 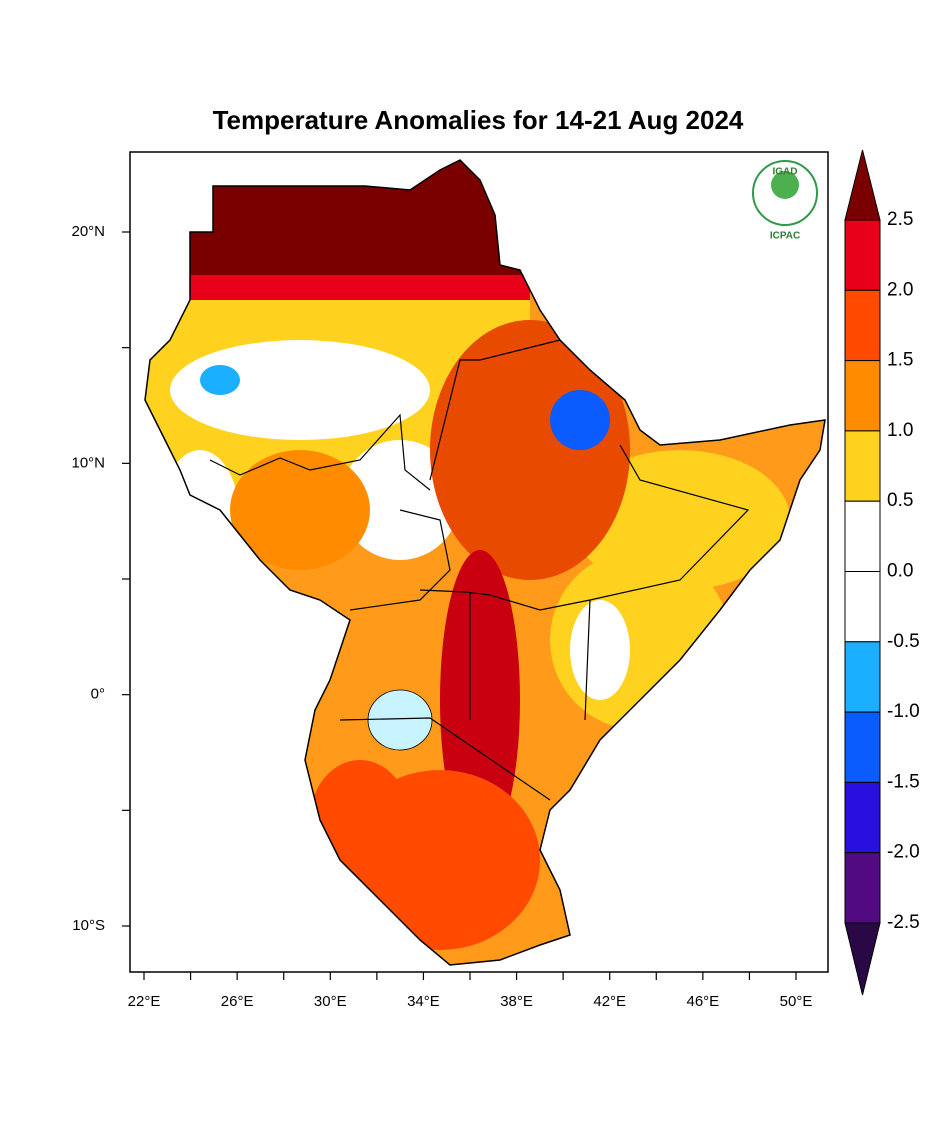 What do you see at coordinates (900, 430) in the screenshot?
I see `colorbar-label: 1.0` at bounding box center [900, 430].